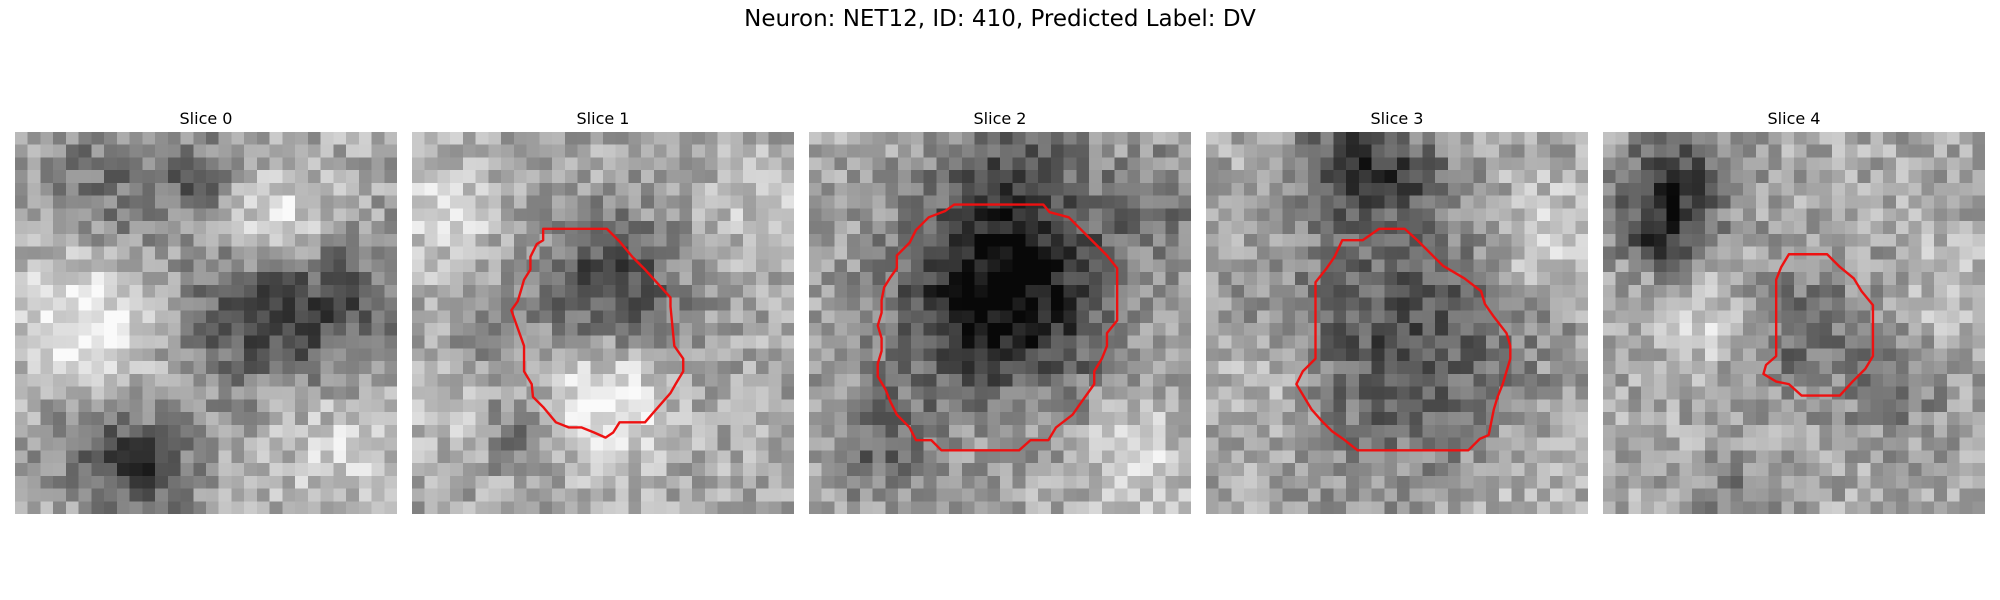 The height and width of the screenshot is (600, 2000). Describe the element at coordinates (1397, 118) in the screenshot. I see `slice-title-3: Slice 3` at that location.